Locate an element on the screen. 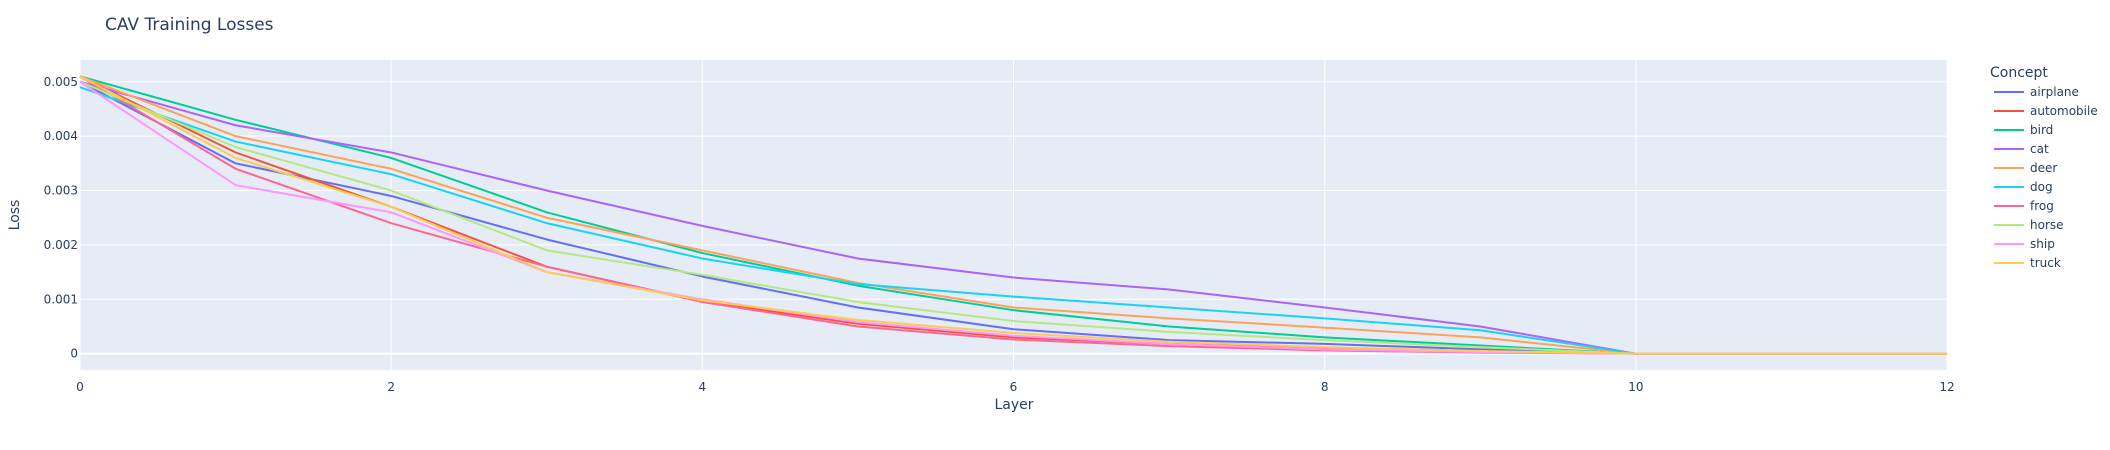 This screenshot has width=2110, height=450. y-tick-label: 0.003 is located at coordinates (61, 191).